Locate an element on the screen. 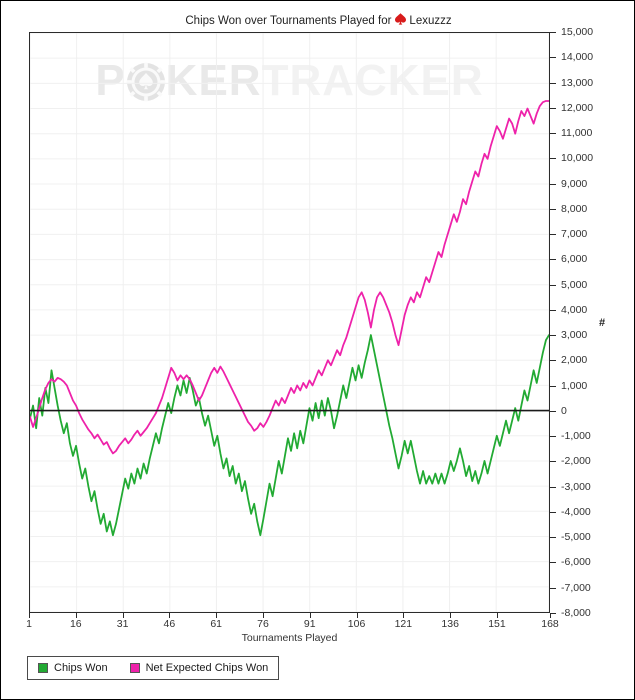 The height and width of the screenshot is (700, 635). x-axis-tick-label: 46 is located at coordinates (169, 624).